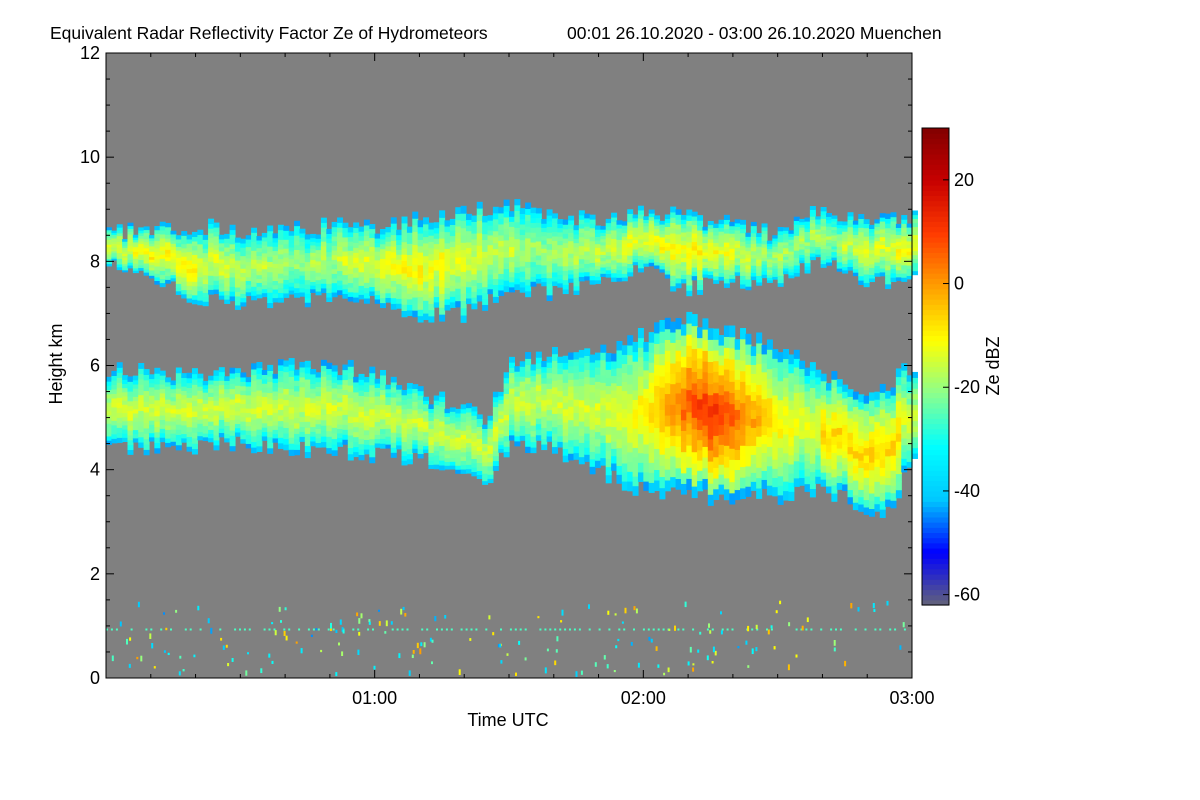  What do you see at coordinates (374, 698) in the screenshot?
I see `x-tick-label: 01:00` at bounding box center [374, 698].